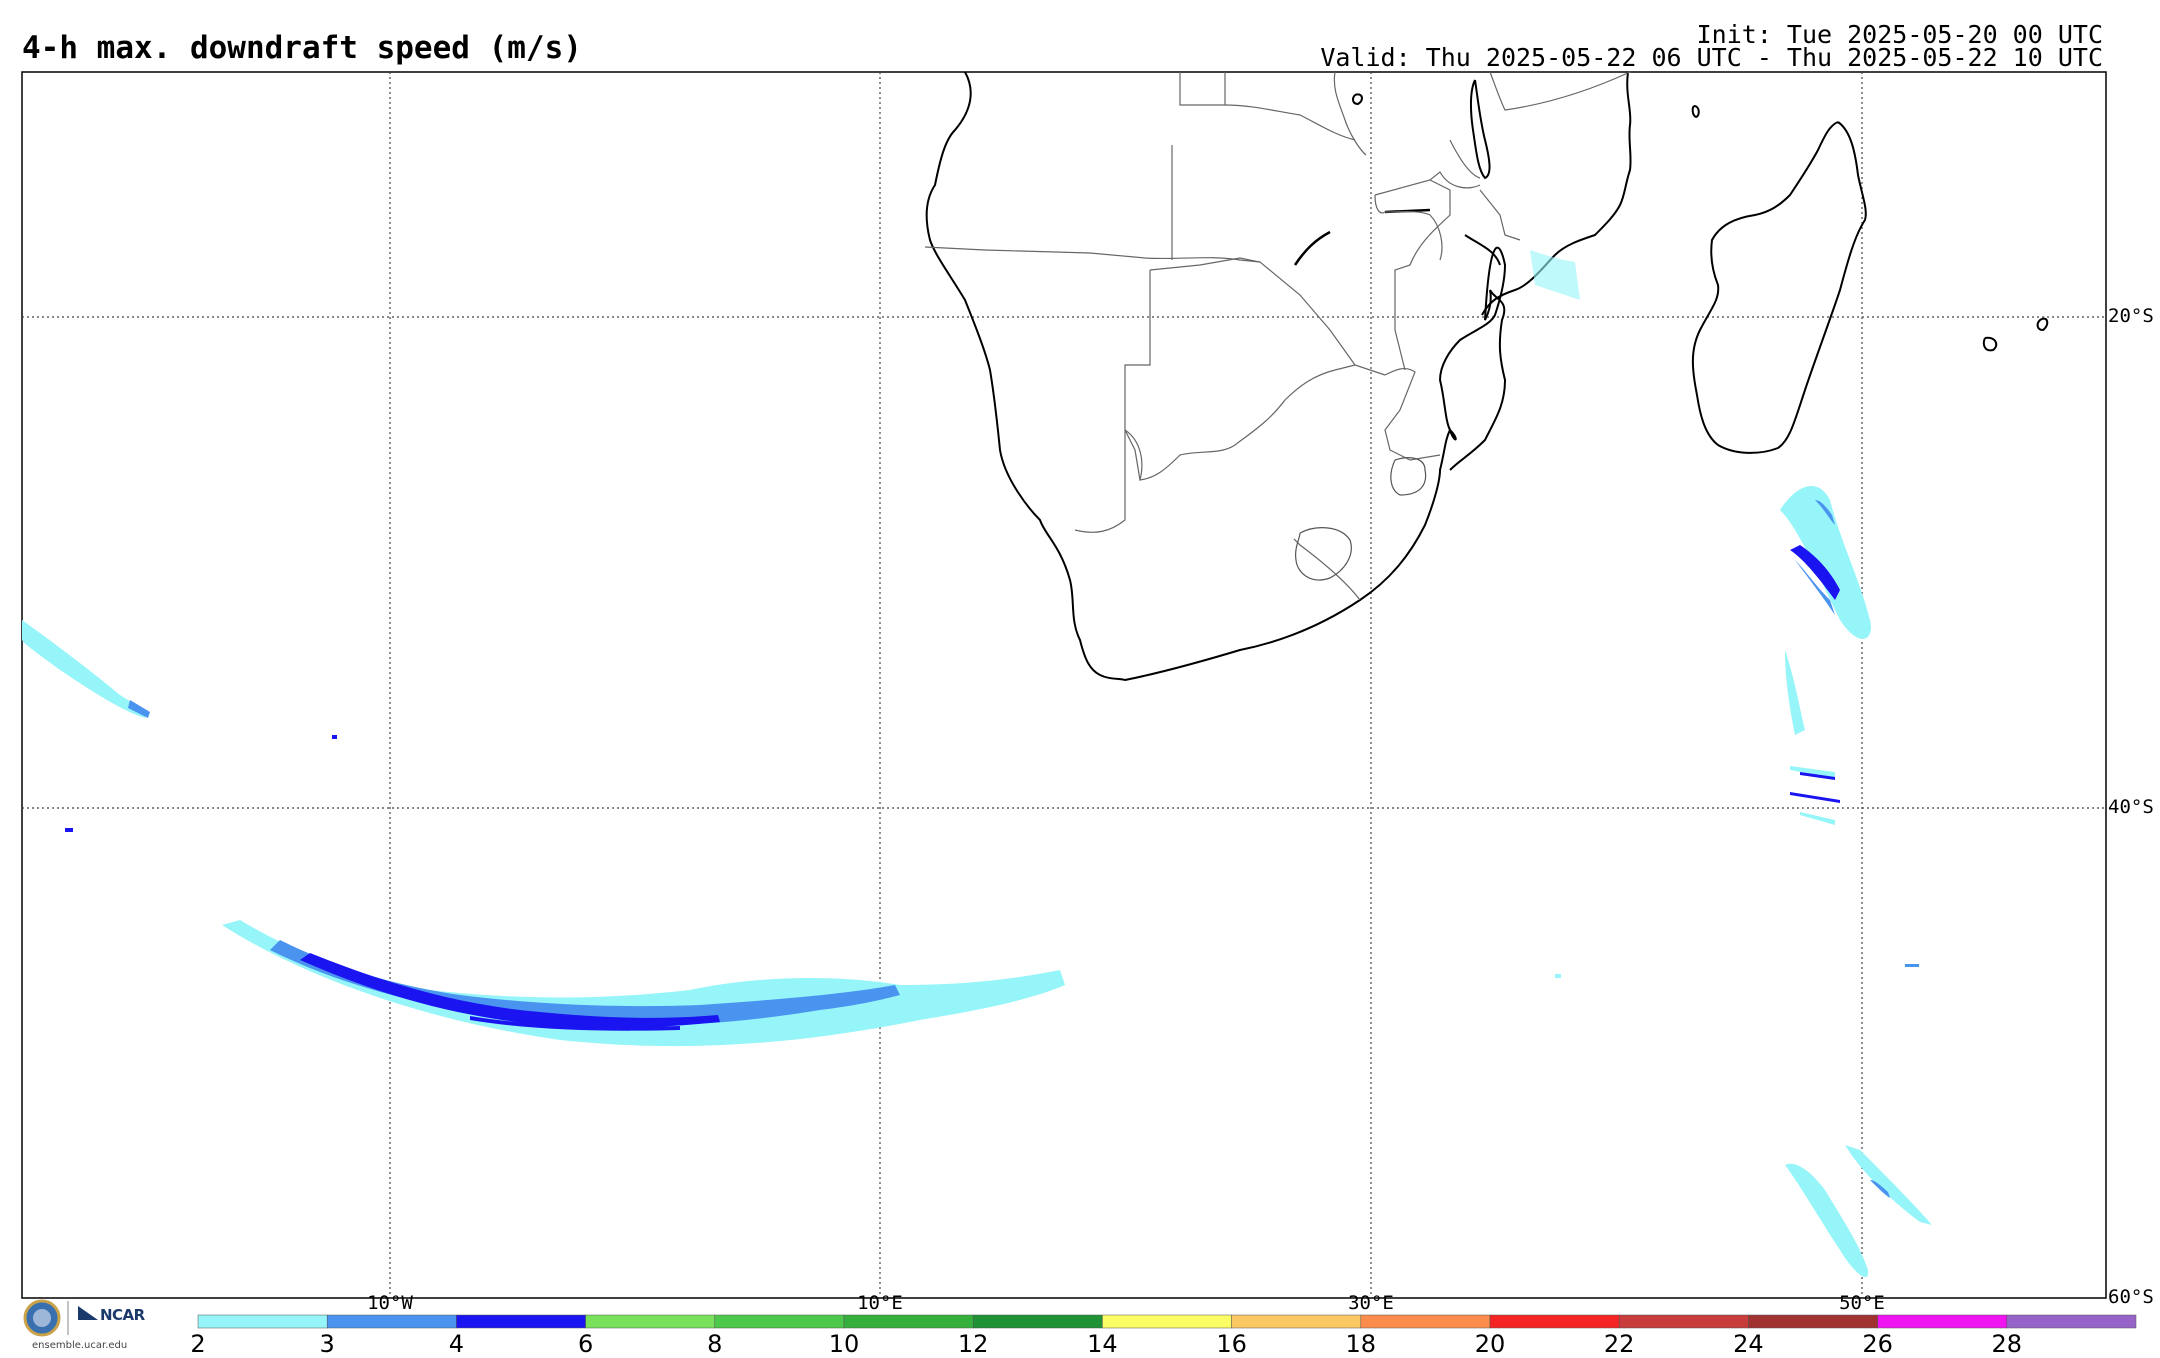 This screenshot has height=1358, width=2160. Describe the element at coordinates (1556, 193) in the screenshot. I see `africa-east-coast` at that location.